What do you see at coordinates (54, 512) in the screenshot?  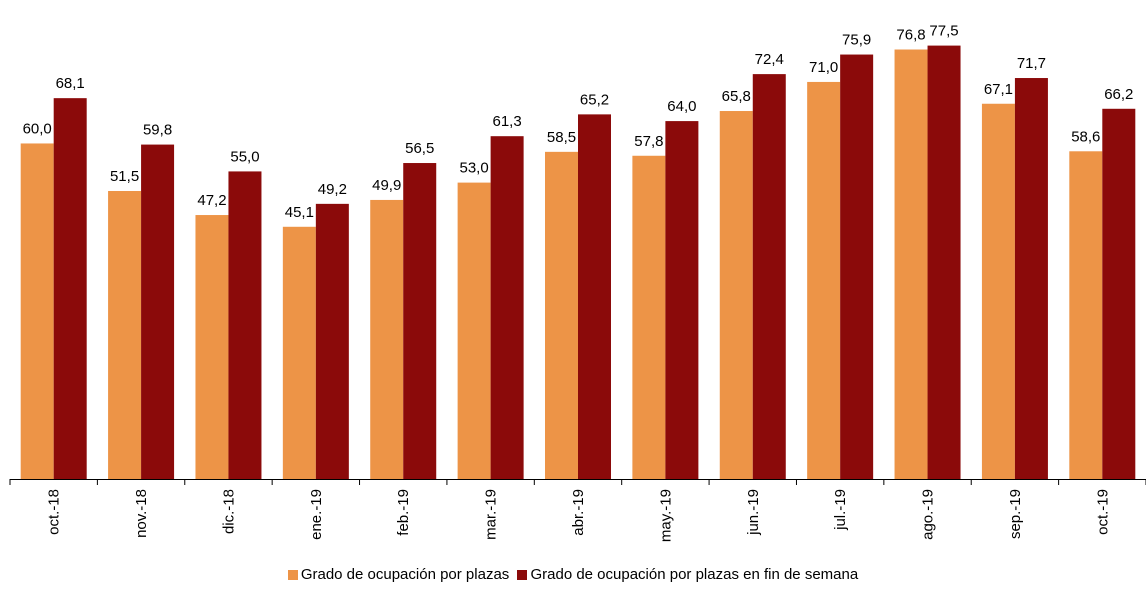 I see `x-tick-label-0: oct.-18` at bounding box center [54, 512].